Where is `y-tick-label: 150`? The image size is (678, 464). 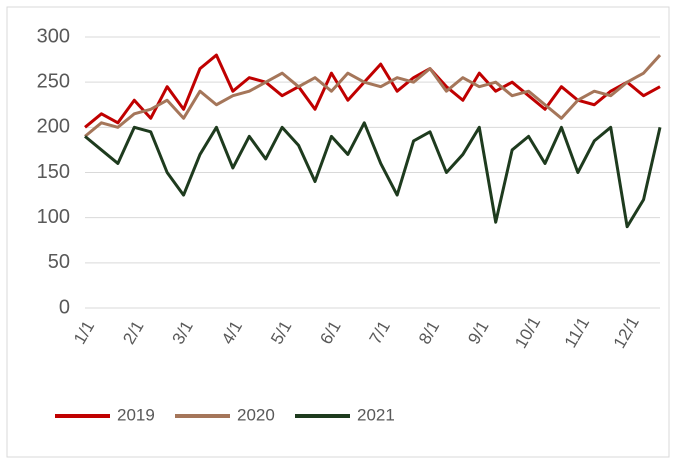 y-tick-label: 150 is located at coordinates (53, 172).